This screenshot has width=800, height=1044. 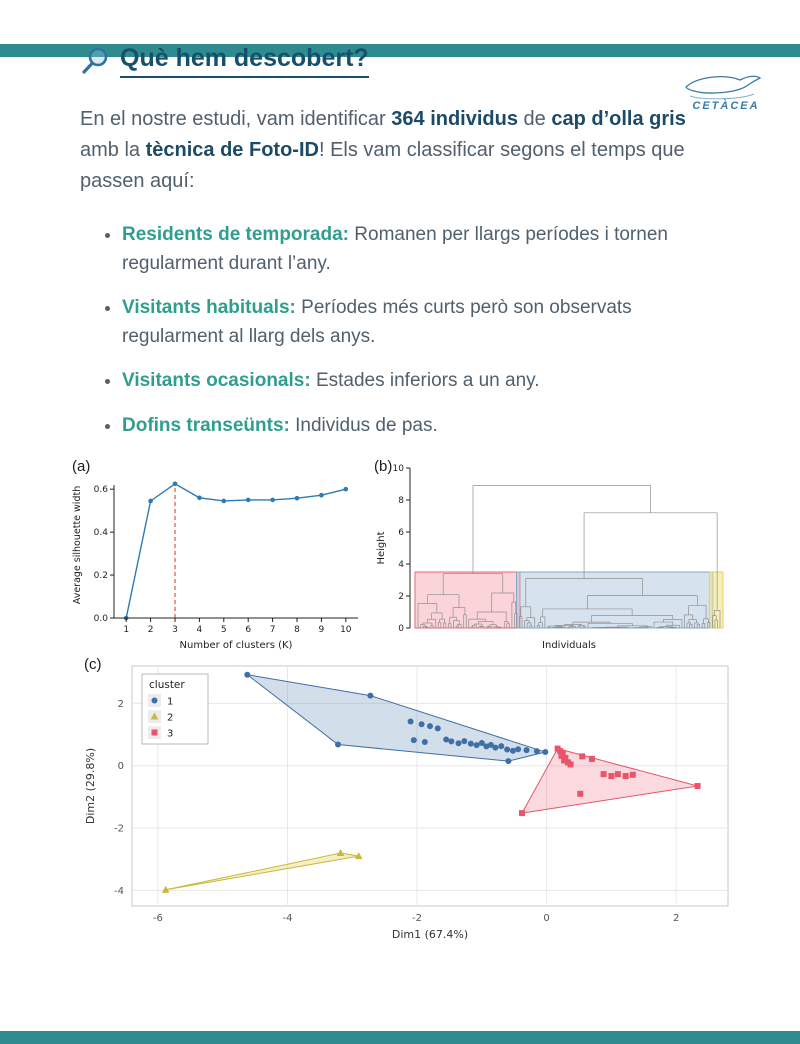 I want to click on svg-text: 0.0, so click(x=101, y=619).